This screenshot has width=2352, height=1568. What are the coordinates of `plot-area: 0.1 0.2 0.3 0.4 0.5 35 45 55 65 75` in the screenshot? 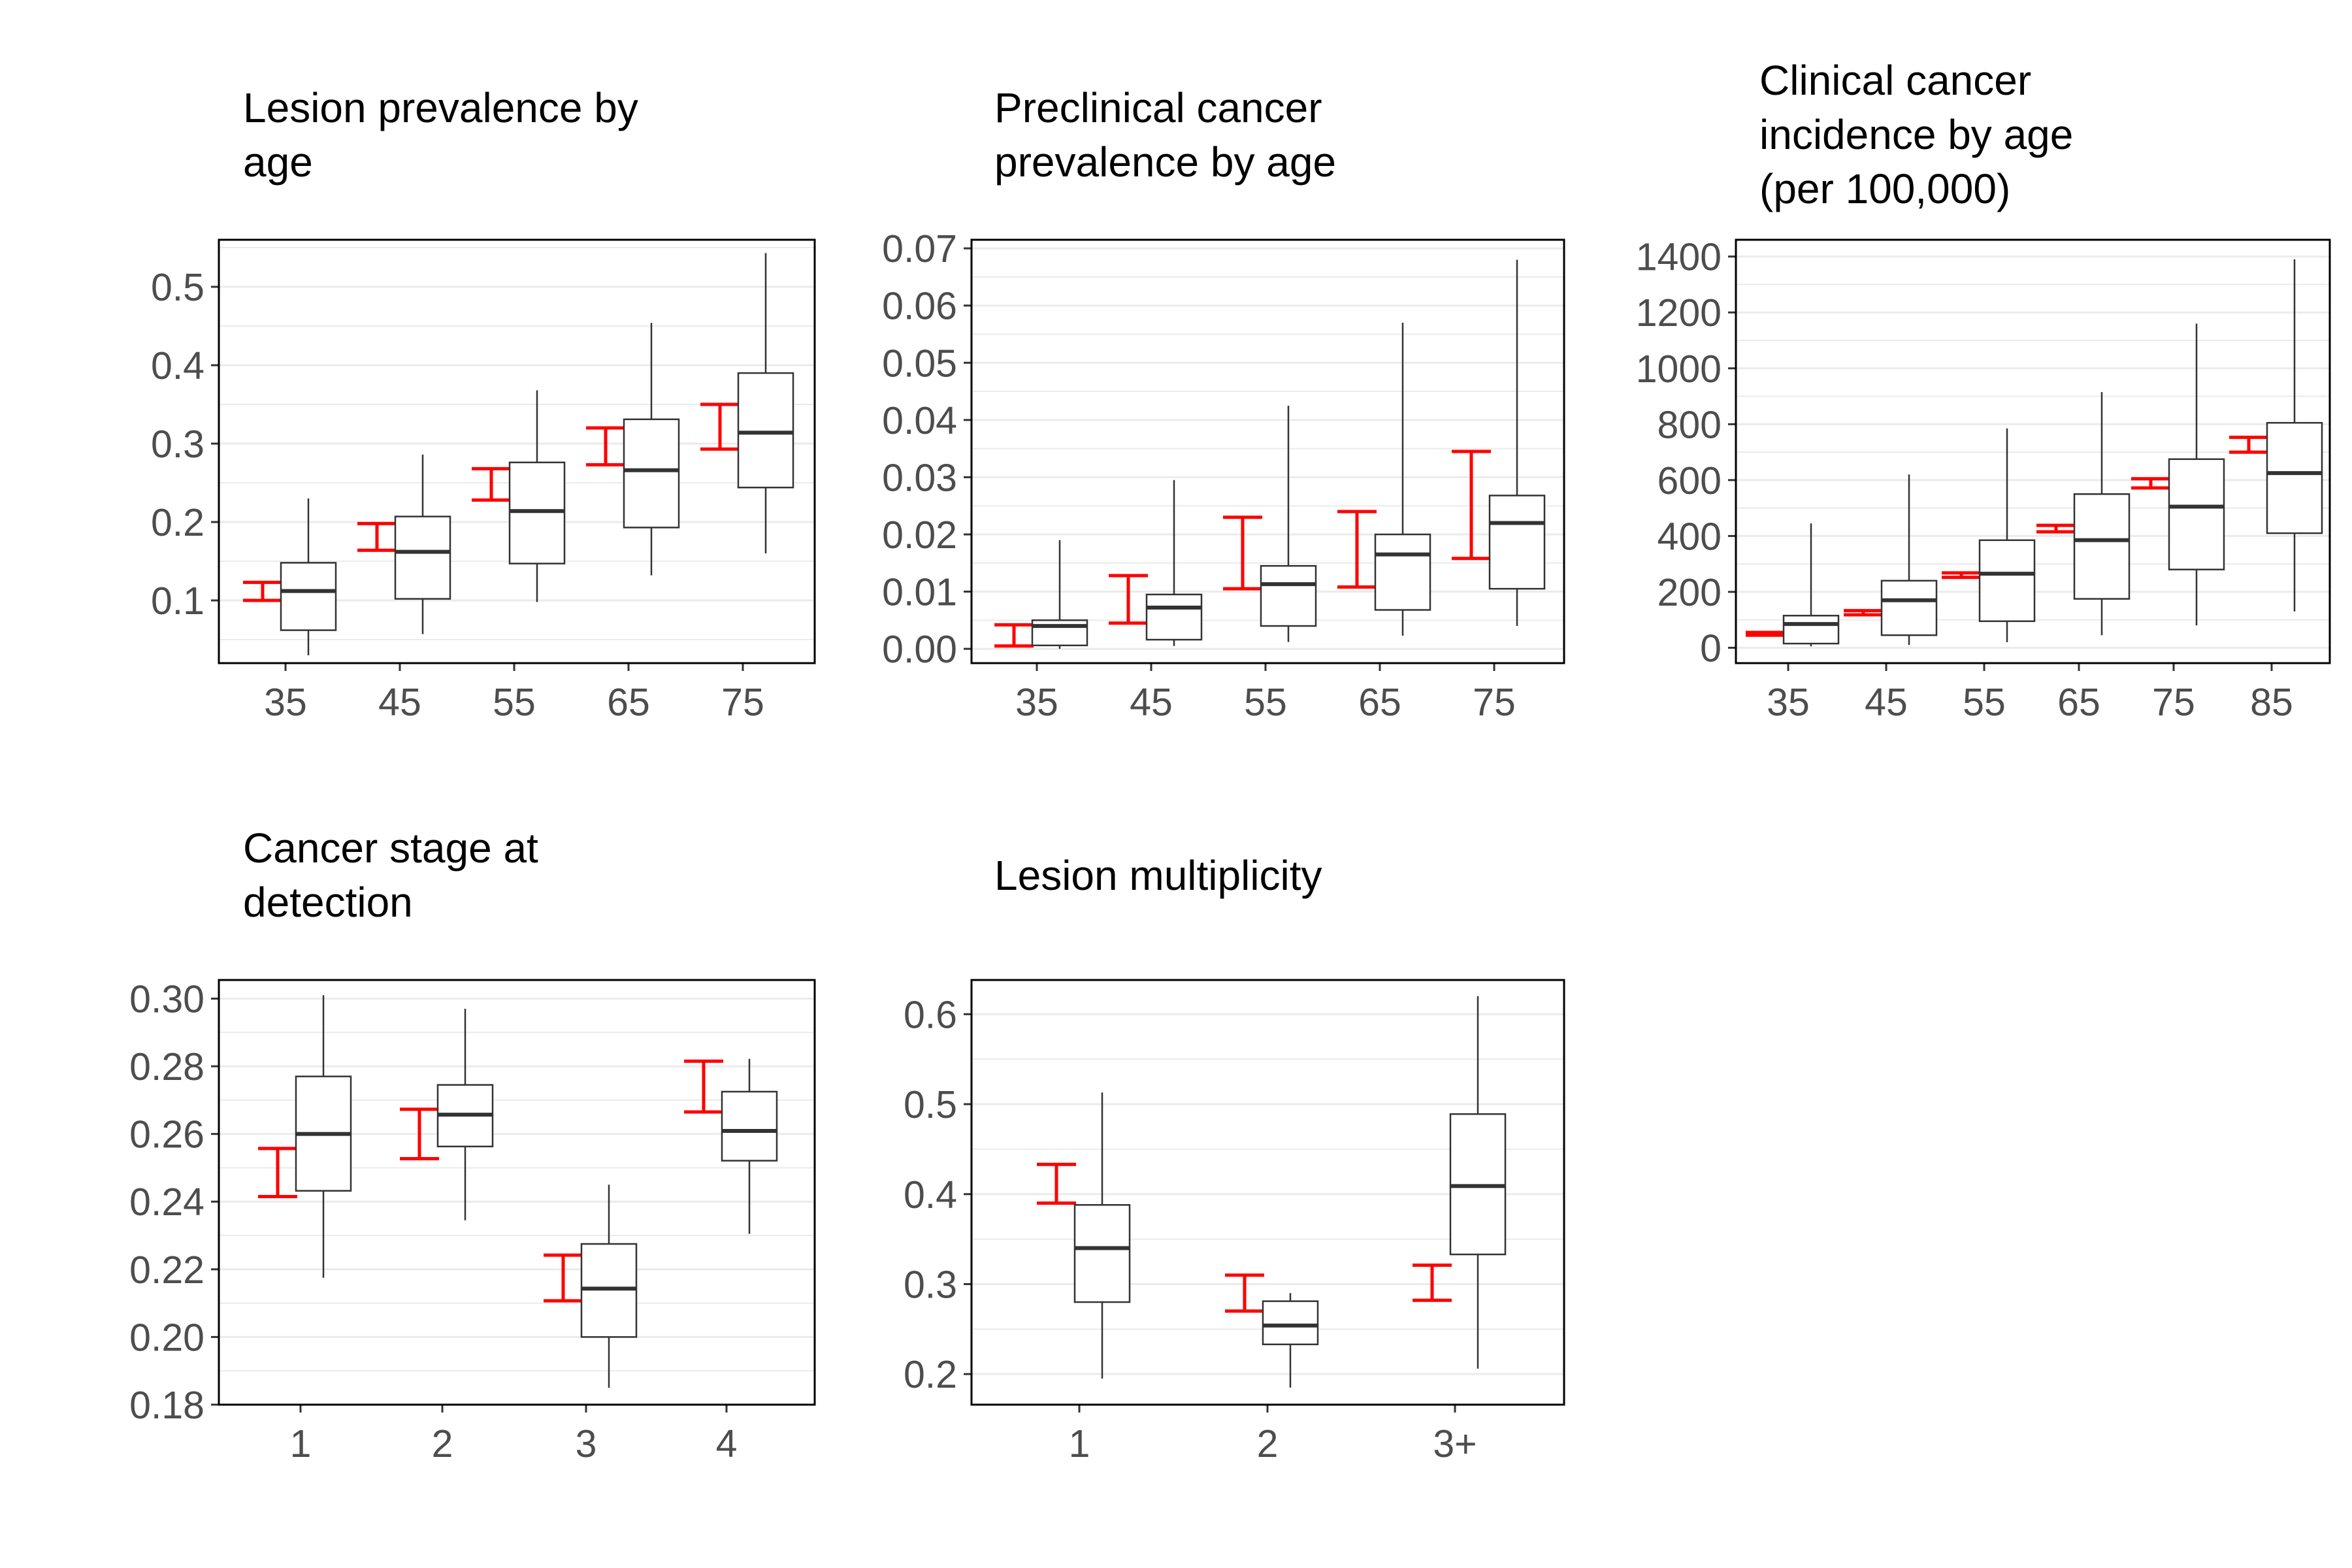 It's located at (483, 481).